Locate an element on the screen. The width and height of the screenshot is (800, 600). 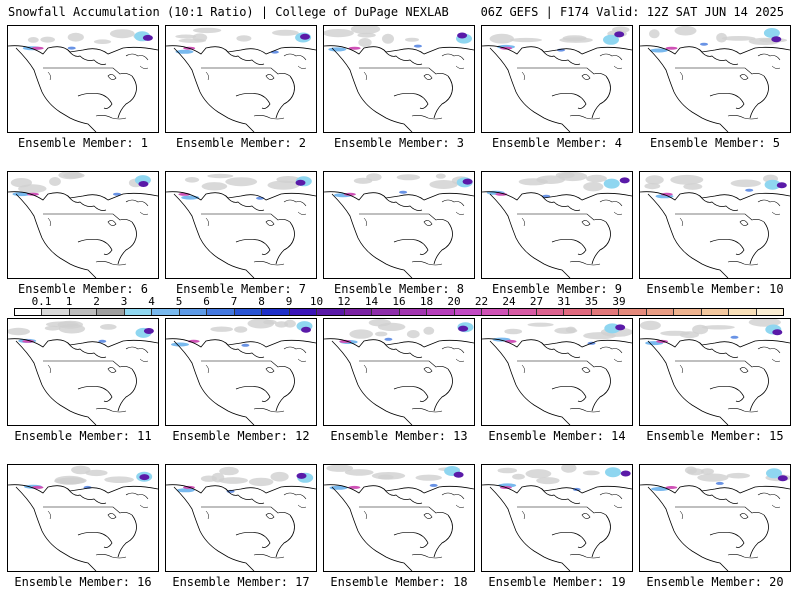
colorbar-tick: 8 is located at coordinates (261, 301).